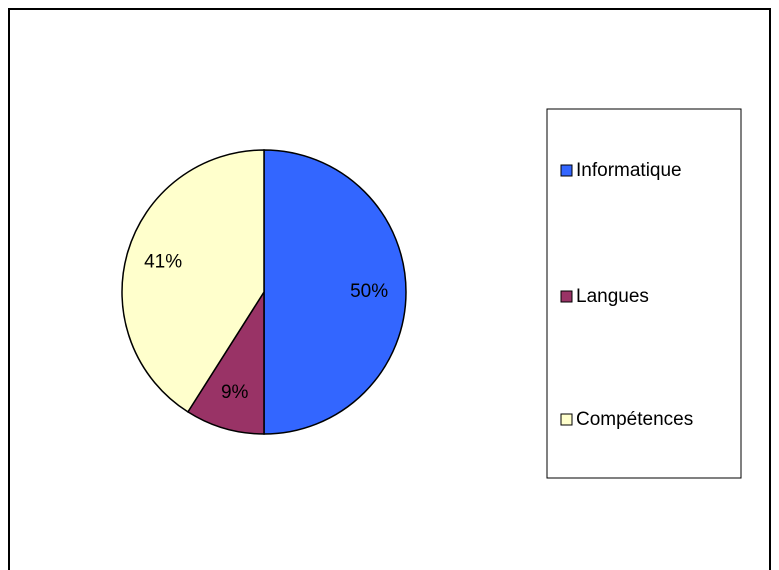 This screenshot has height=570, width=779. Describe the element at coordinates (634, 419) in the screenshot. I see `legend-label: Compétences` at that location.